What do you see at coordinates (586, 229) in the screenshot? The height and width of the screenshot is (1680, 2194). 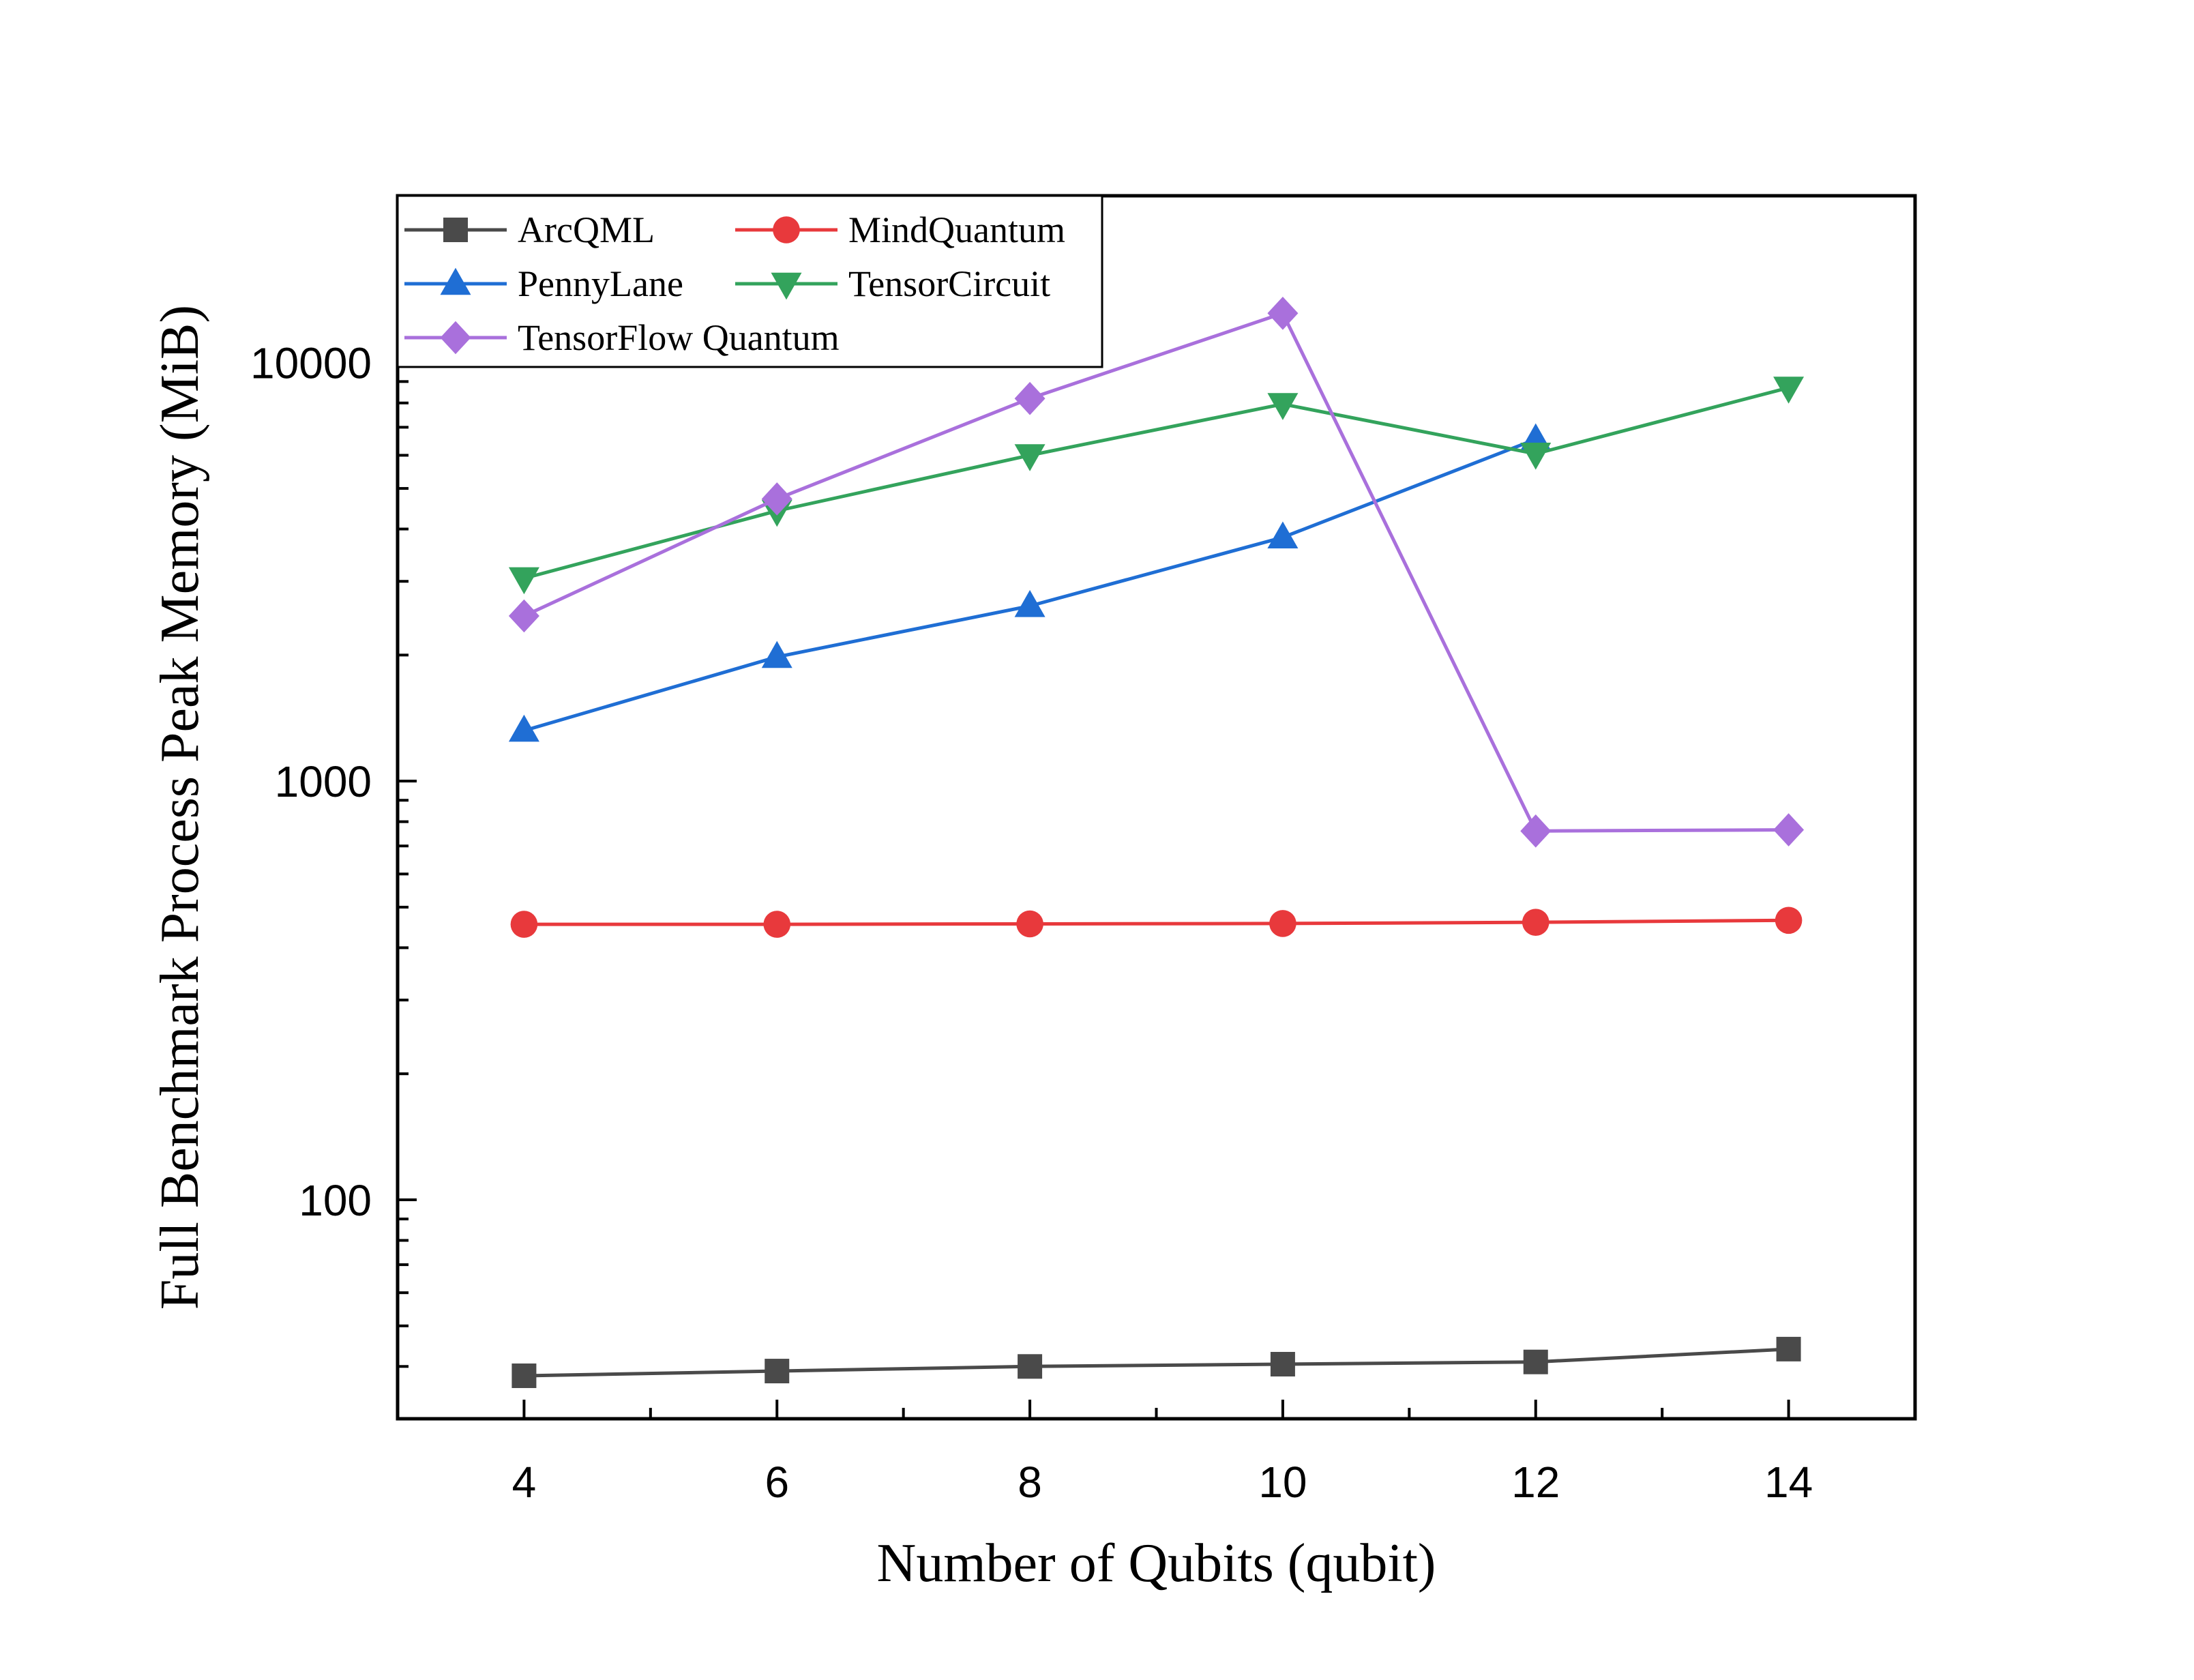 I see `legend-label: ArcQML` at bounding box center [586, 229].